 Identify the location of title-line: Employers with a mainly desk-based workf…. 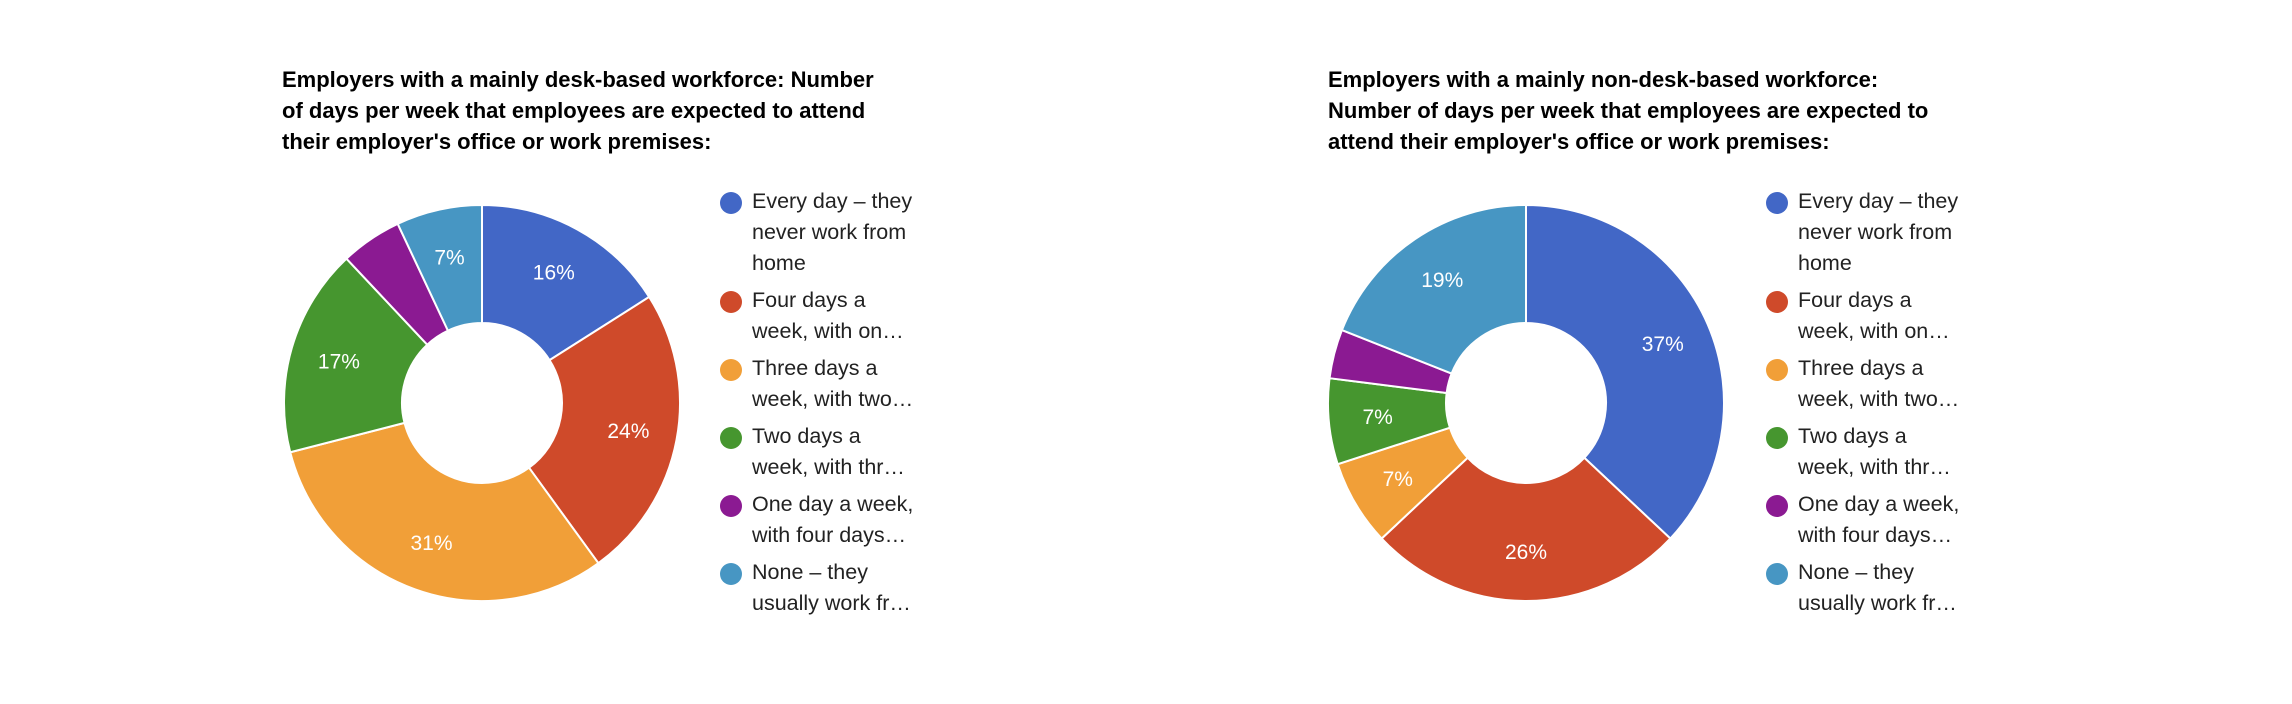
(578, 79).